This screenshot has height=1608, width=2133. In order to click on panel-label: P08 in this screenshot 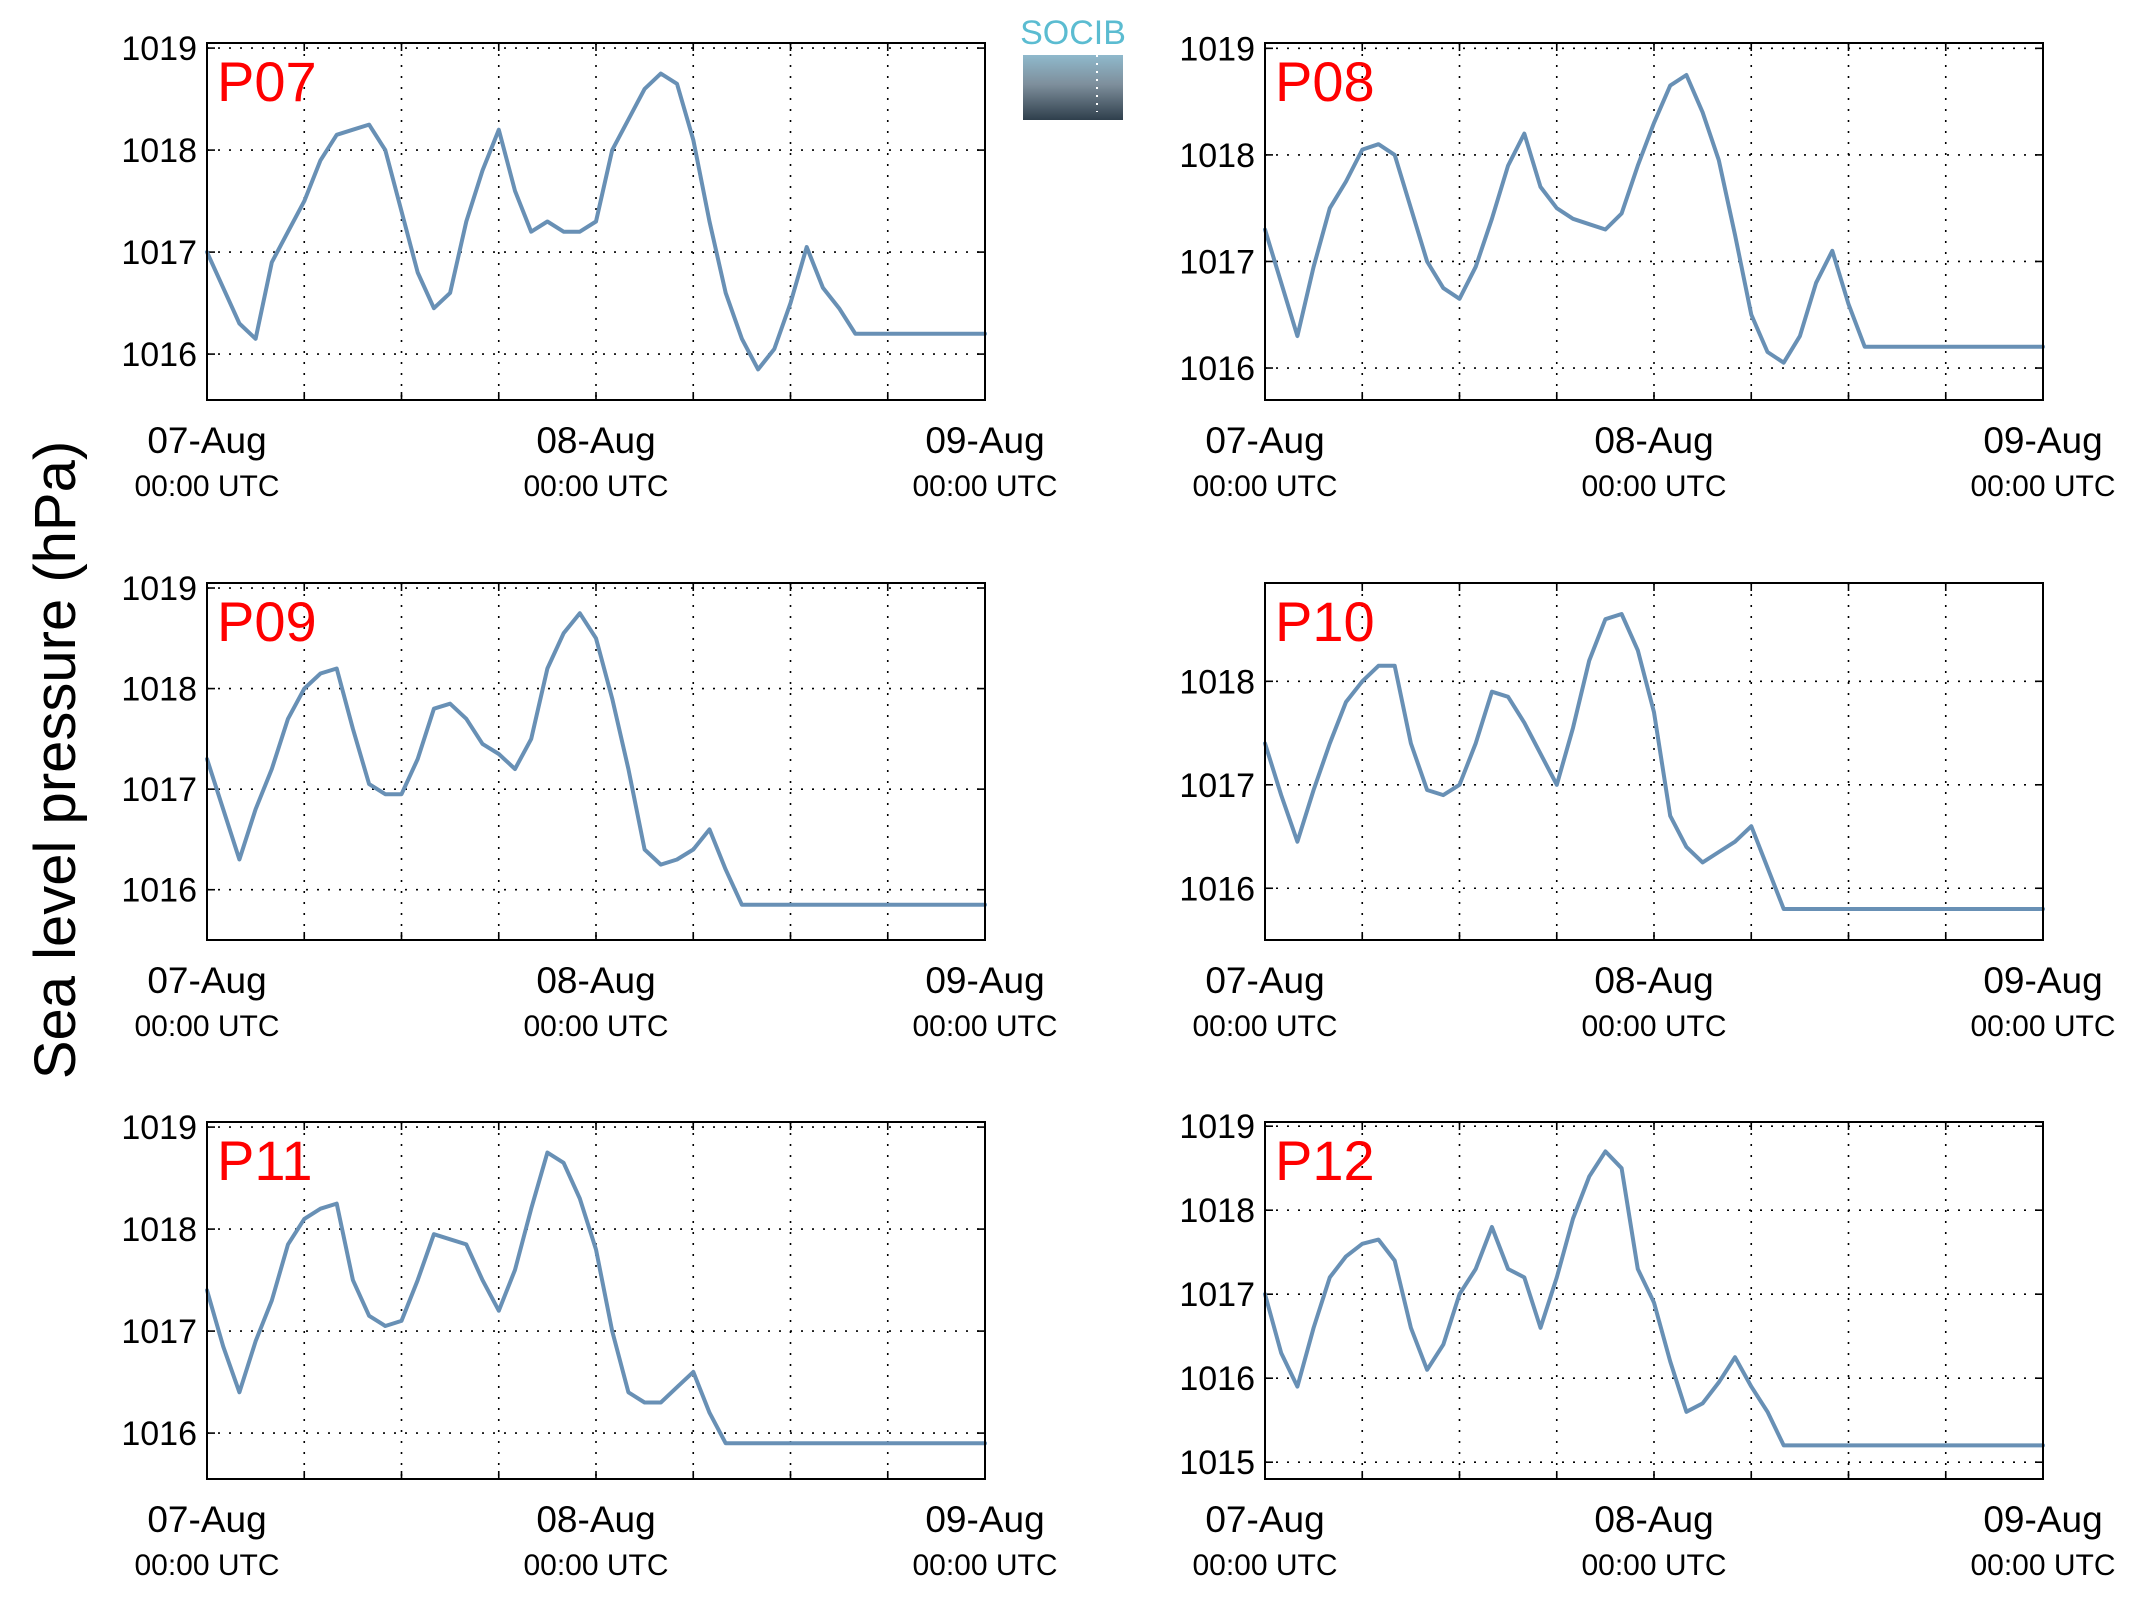, I will do `click(1325, 81)`.